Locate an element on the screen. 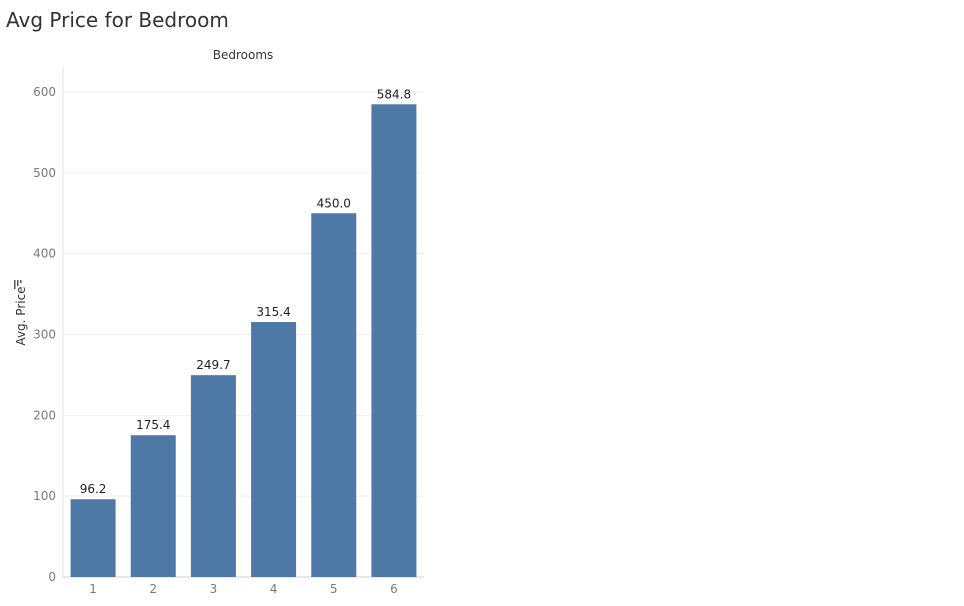  data-label: 315.4 is located at coordinates (273, 312).